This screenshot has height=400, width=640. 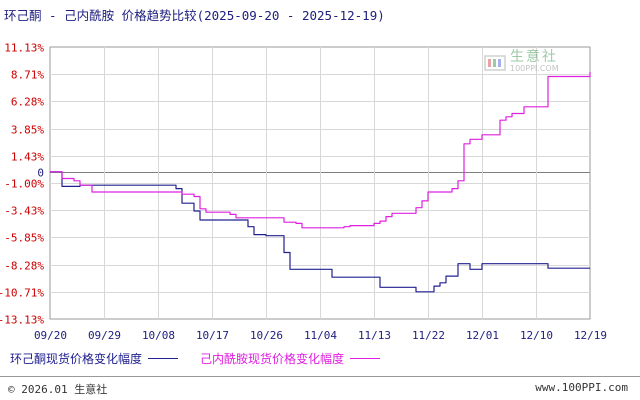 What do you see at coordinates (40, 173) in the screenshot?
I see `y-tick-label: 0` at bounding box center [40, 173].